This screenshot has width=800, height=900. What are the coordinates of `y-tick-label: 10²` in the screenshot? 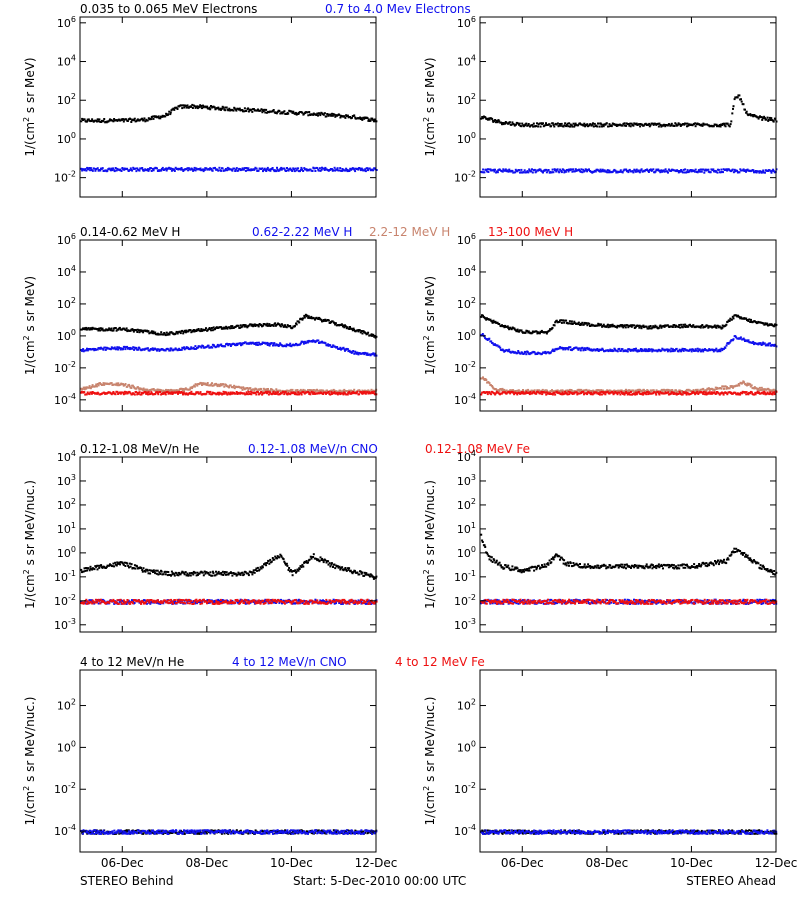 It's located at (466, 99).